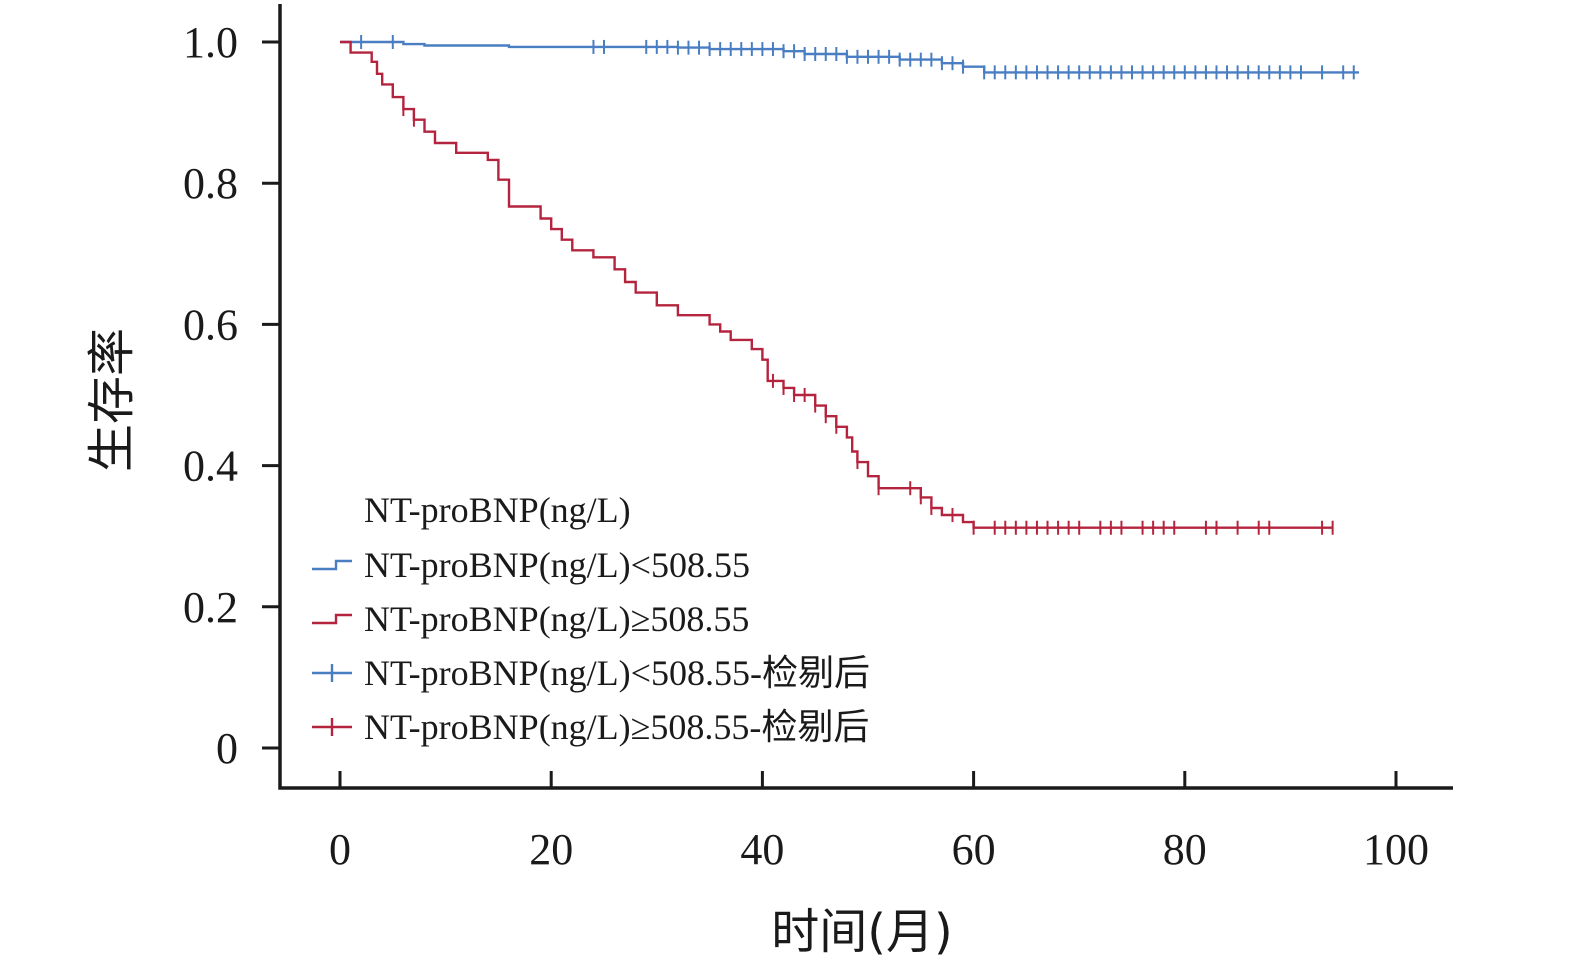  I want to click on y-axis-title: 生存率, so click(112, 400).